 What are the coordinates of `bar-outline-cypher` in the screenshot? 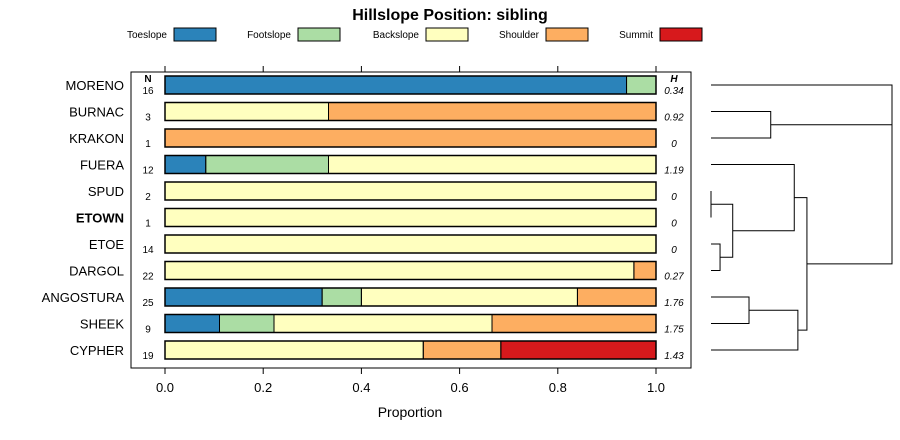 It's located at (410, 350).